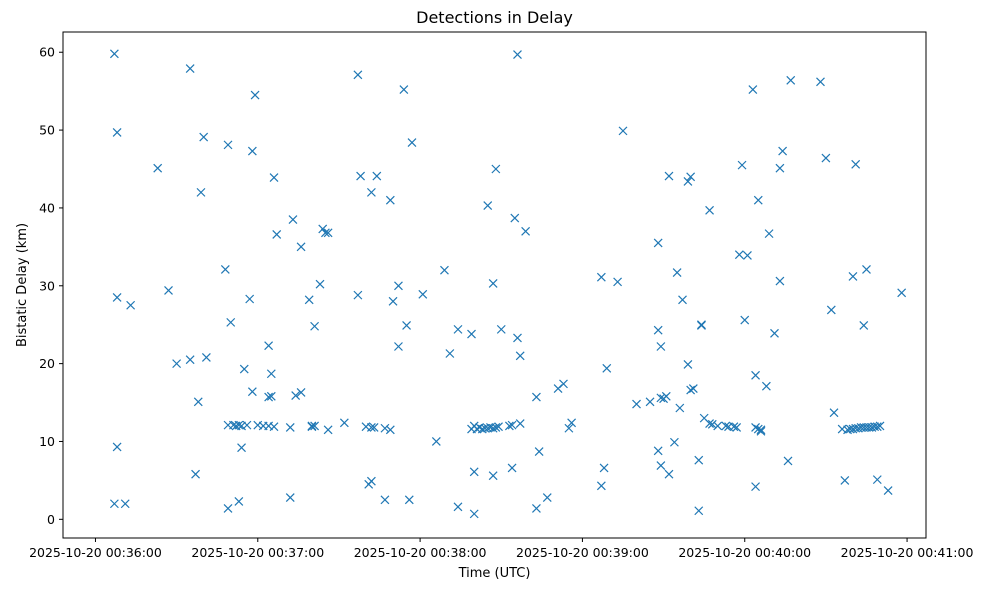 This screenshot has width=985, height=590. What do you see at coordinates (47, 285) in the screenshot?
I see `y-tick-label: 30` at bounding box center [47, 285].